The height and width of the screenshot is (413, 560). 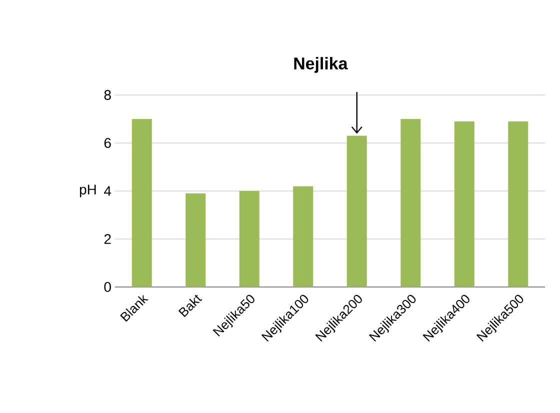 I want to click on y-tick-label: 8, so click(x=107, y=95).